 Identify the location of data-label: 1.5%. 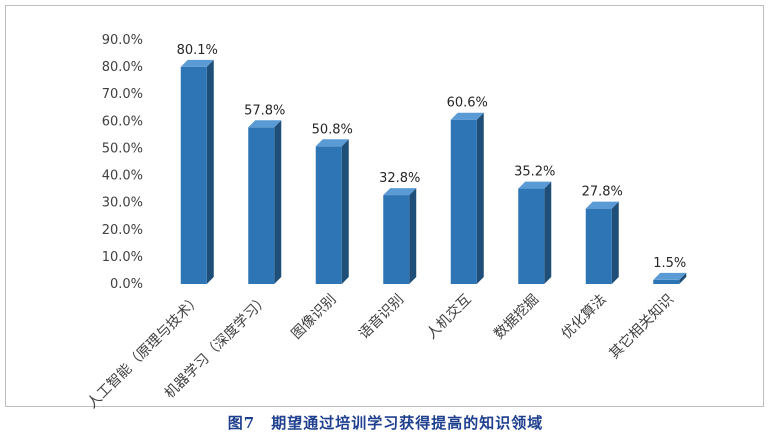
(669, 263).